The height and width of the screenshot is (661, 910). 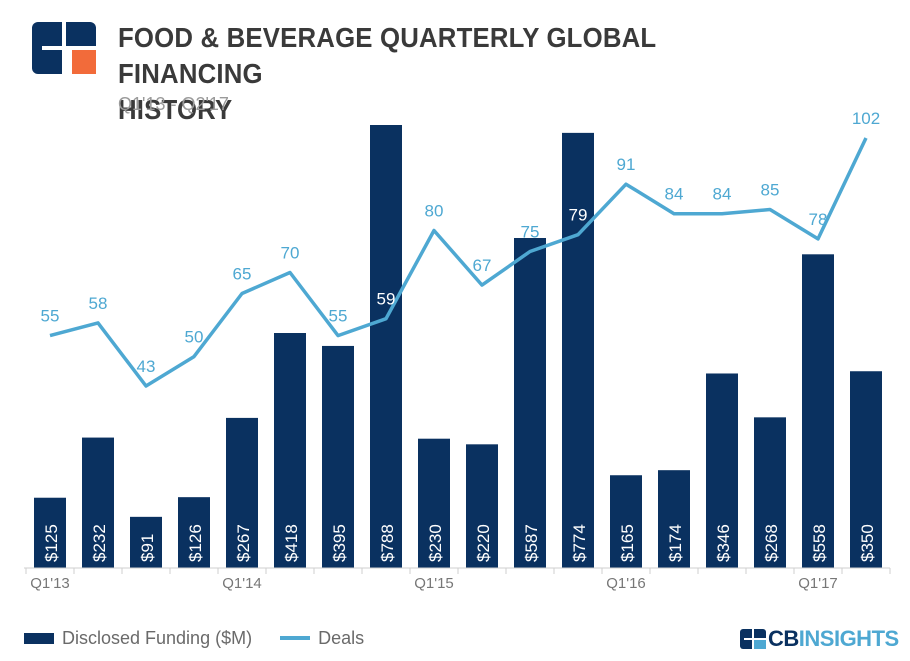 I want to click on deals-label-16: 85, so click(x=770, y=189).